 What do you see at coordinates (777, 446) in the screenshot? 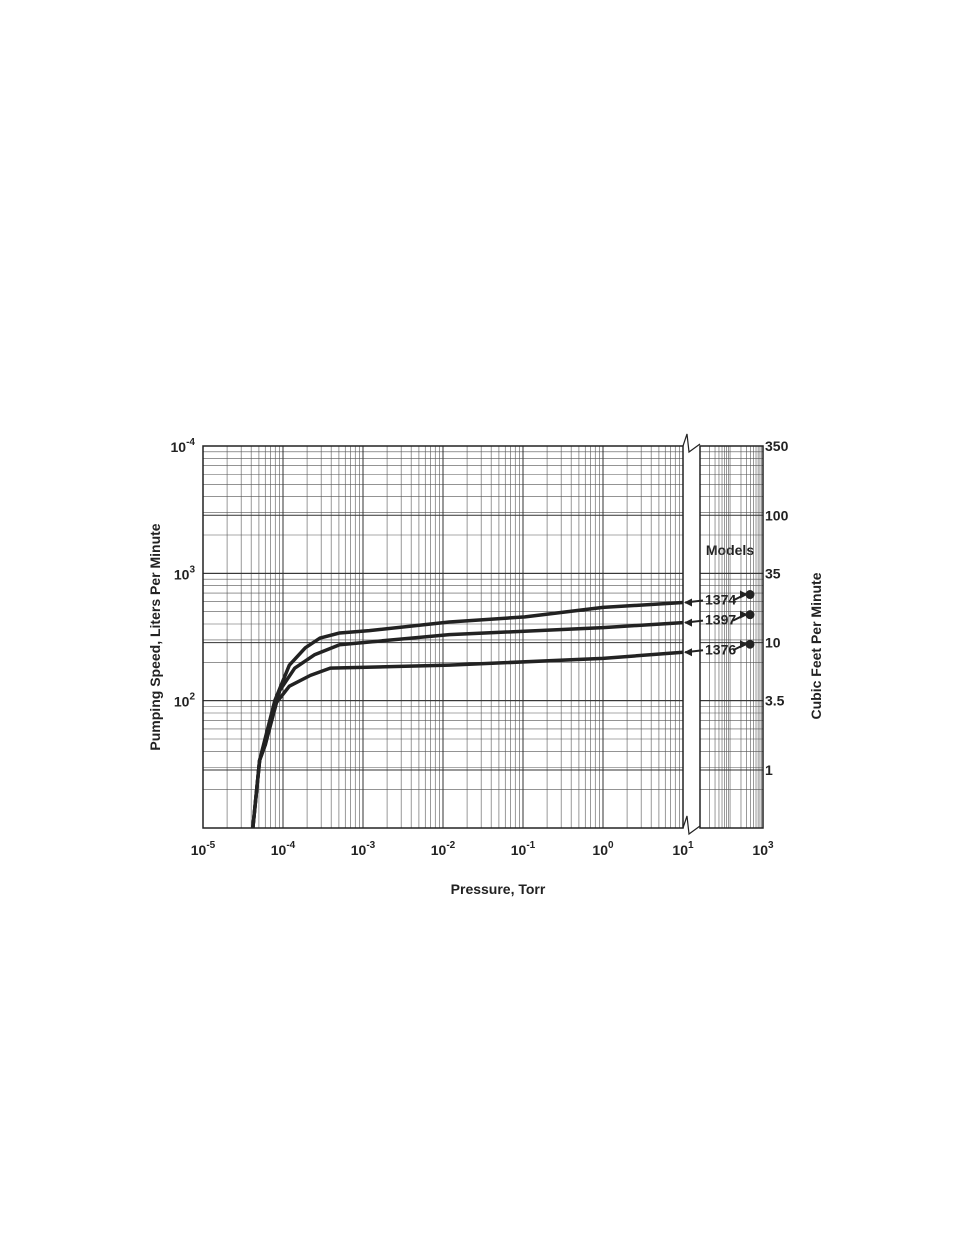
I see `y2-tick-label: 350` at bounding box center [777, 446].